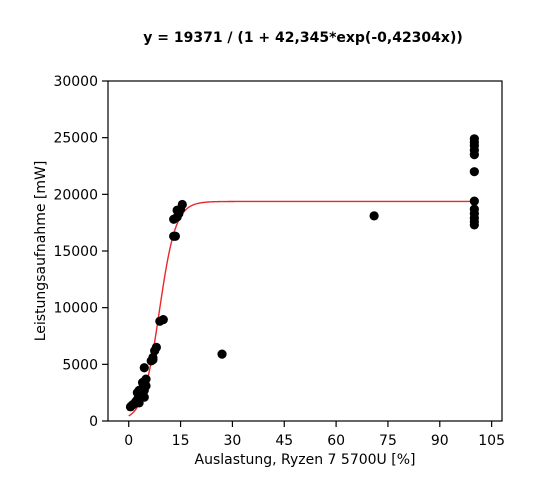  I want to click on y-axis: 0 5000 10000 15000 20000 25000 30000, so click(80, 252).